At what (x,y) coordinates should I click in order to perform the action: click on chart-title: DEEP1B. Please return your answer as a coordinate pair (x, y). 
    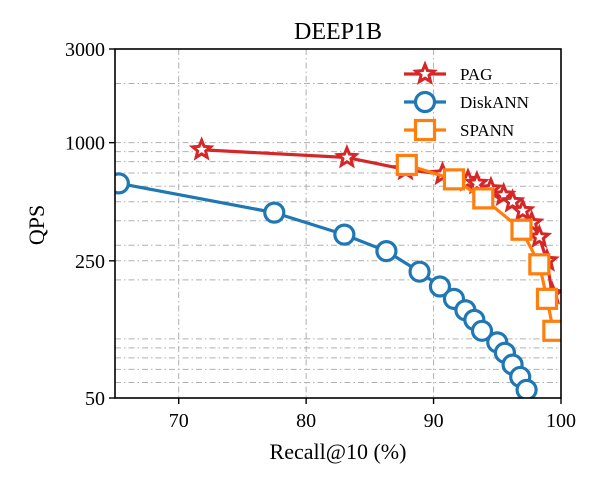
    Looking at the image, I should click on (338, 32).